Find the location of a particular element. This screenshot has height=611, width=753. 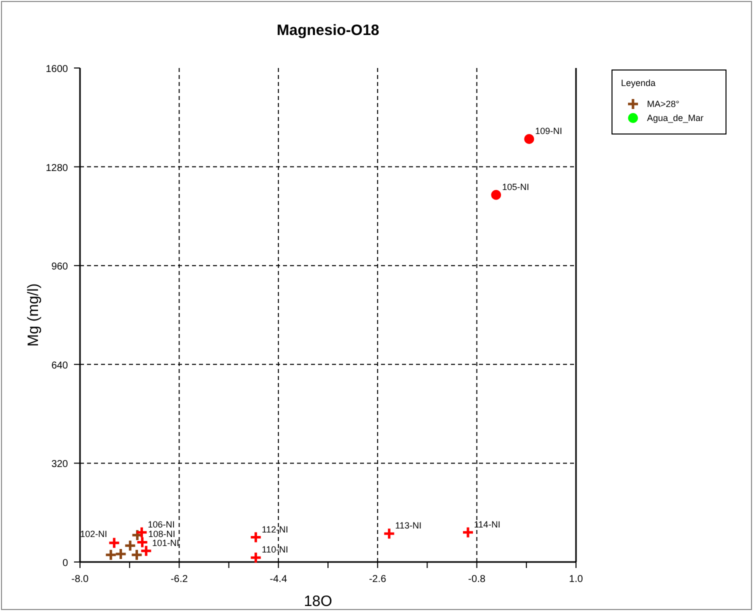

y-tick-label: 1280 is located at coordinates (57, 168).